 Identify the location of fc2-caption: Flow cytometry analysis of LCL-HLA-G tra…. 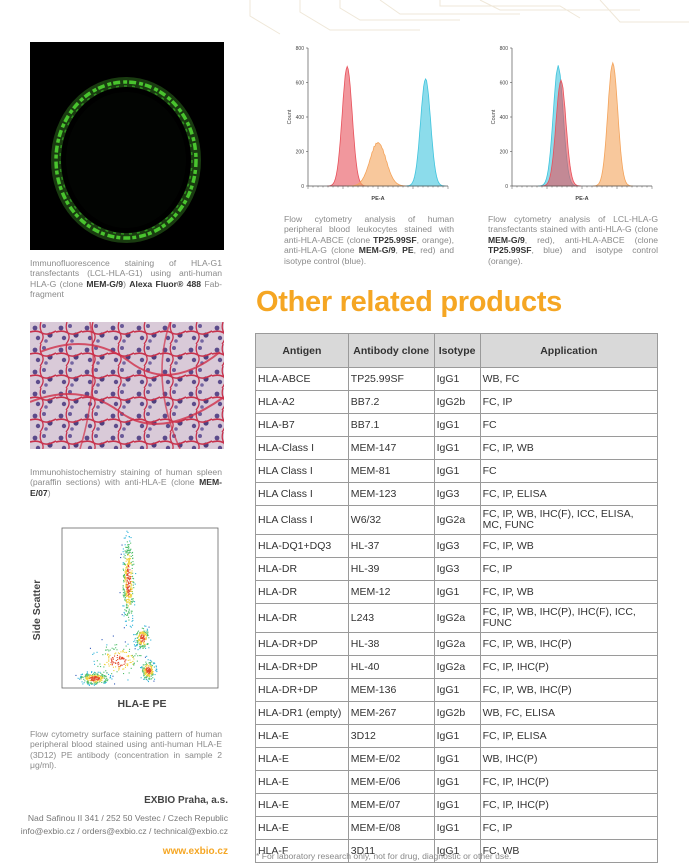
(573, 240).